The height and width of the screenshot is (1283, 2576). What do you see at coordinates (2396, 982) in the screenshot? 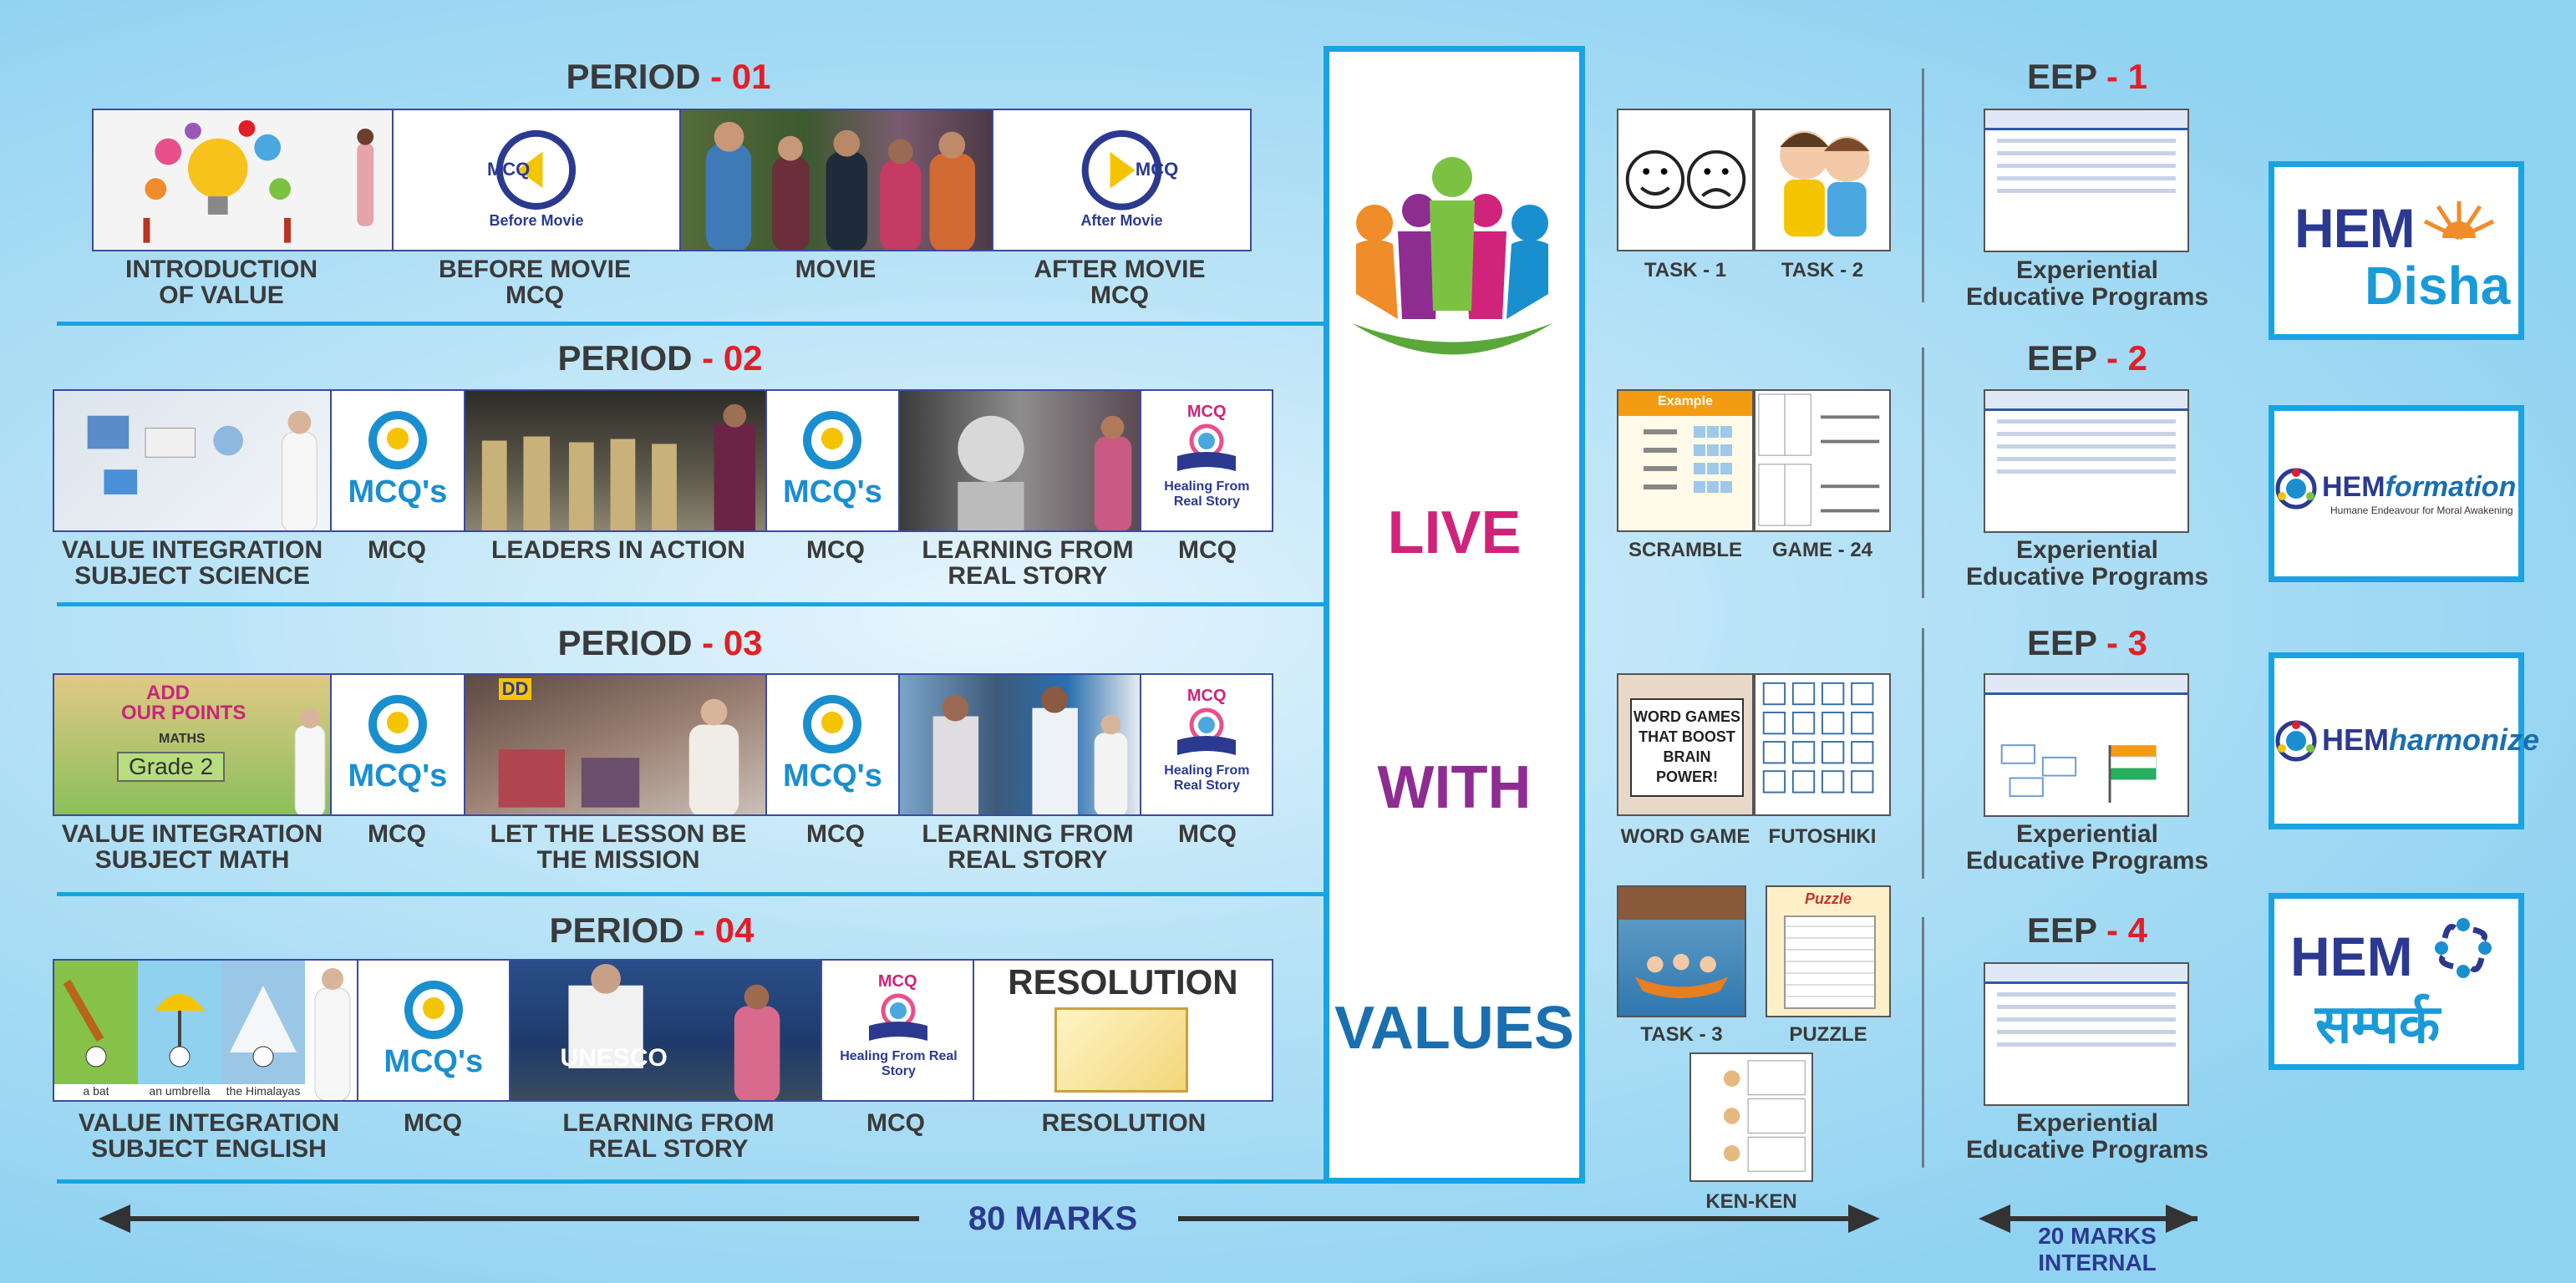
I see `hem-sampark-logo: HEM सम्पर्क` at bounding box center [2396, 982].